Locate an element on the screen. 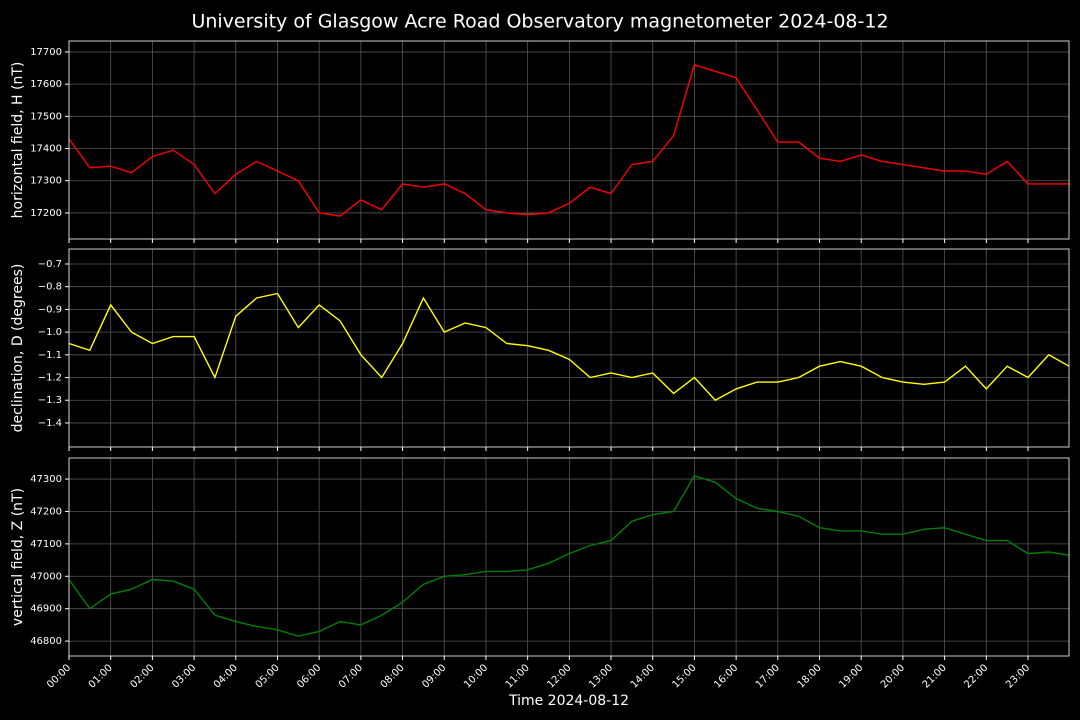 The height and width of the screenshot is (720, 1080). y-tick-label: 46800 is located at coordinates (46, 641).